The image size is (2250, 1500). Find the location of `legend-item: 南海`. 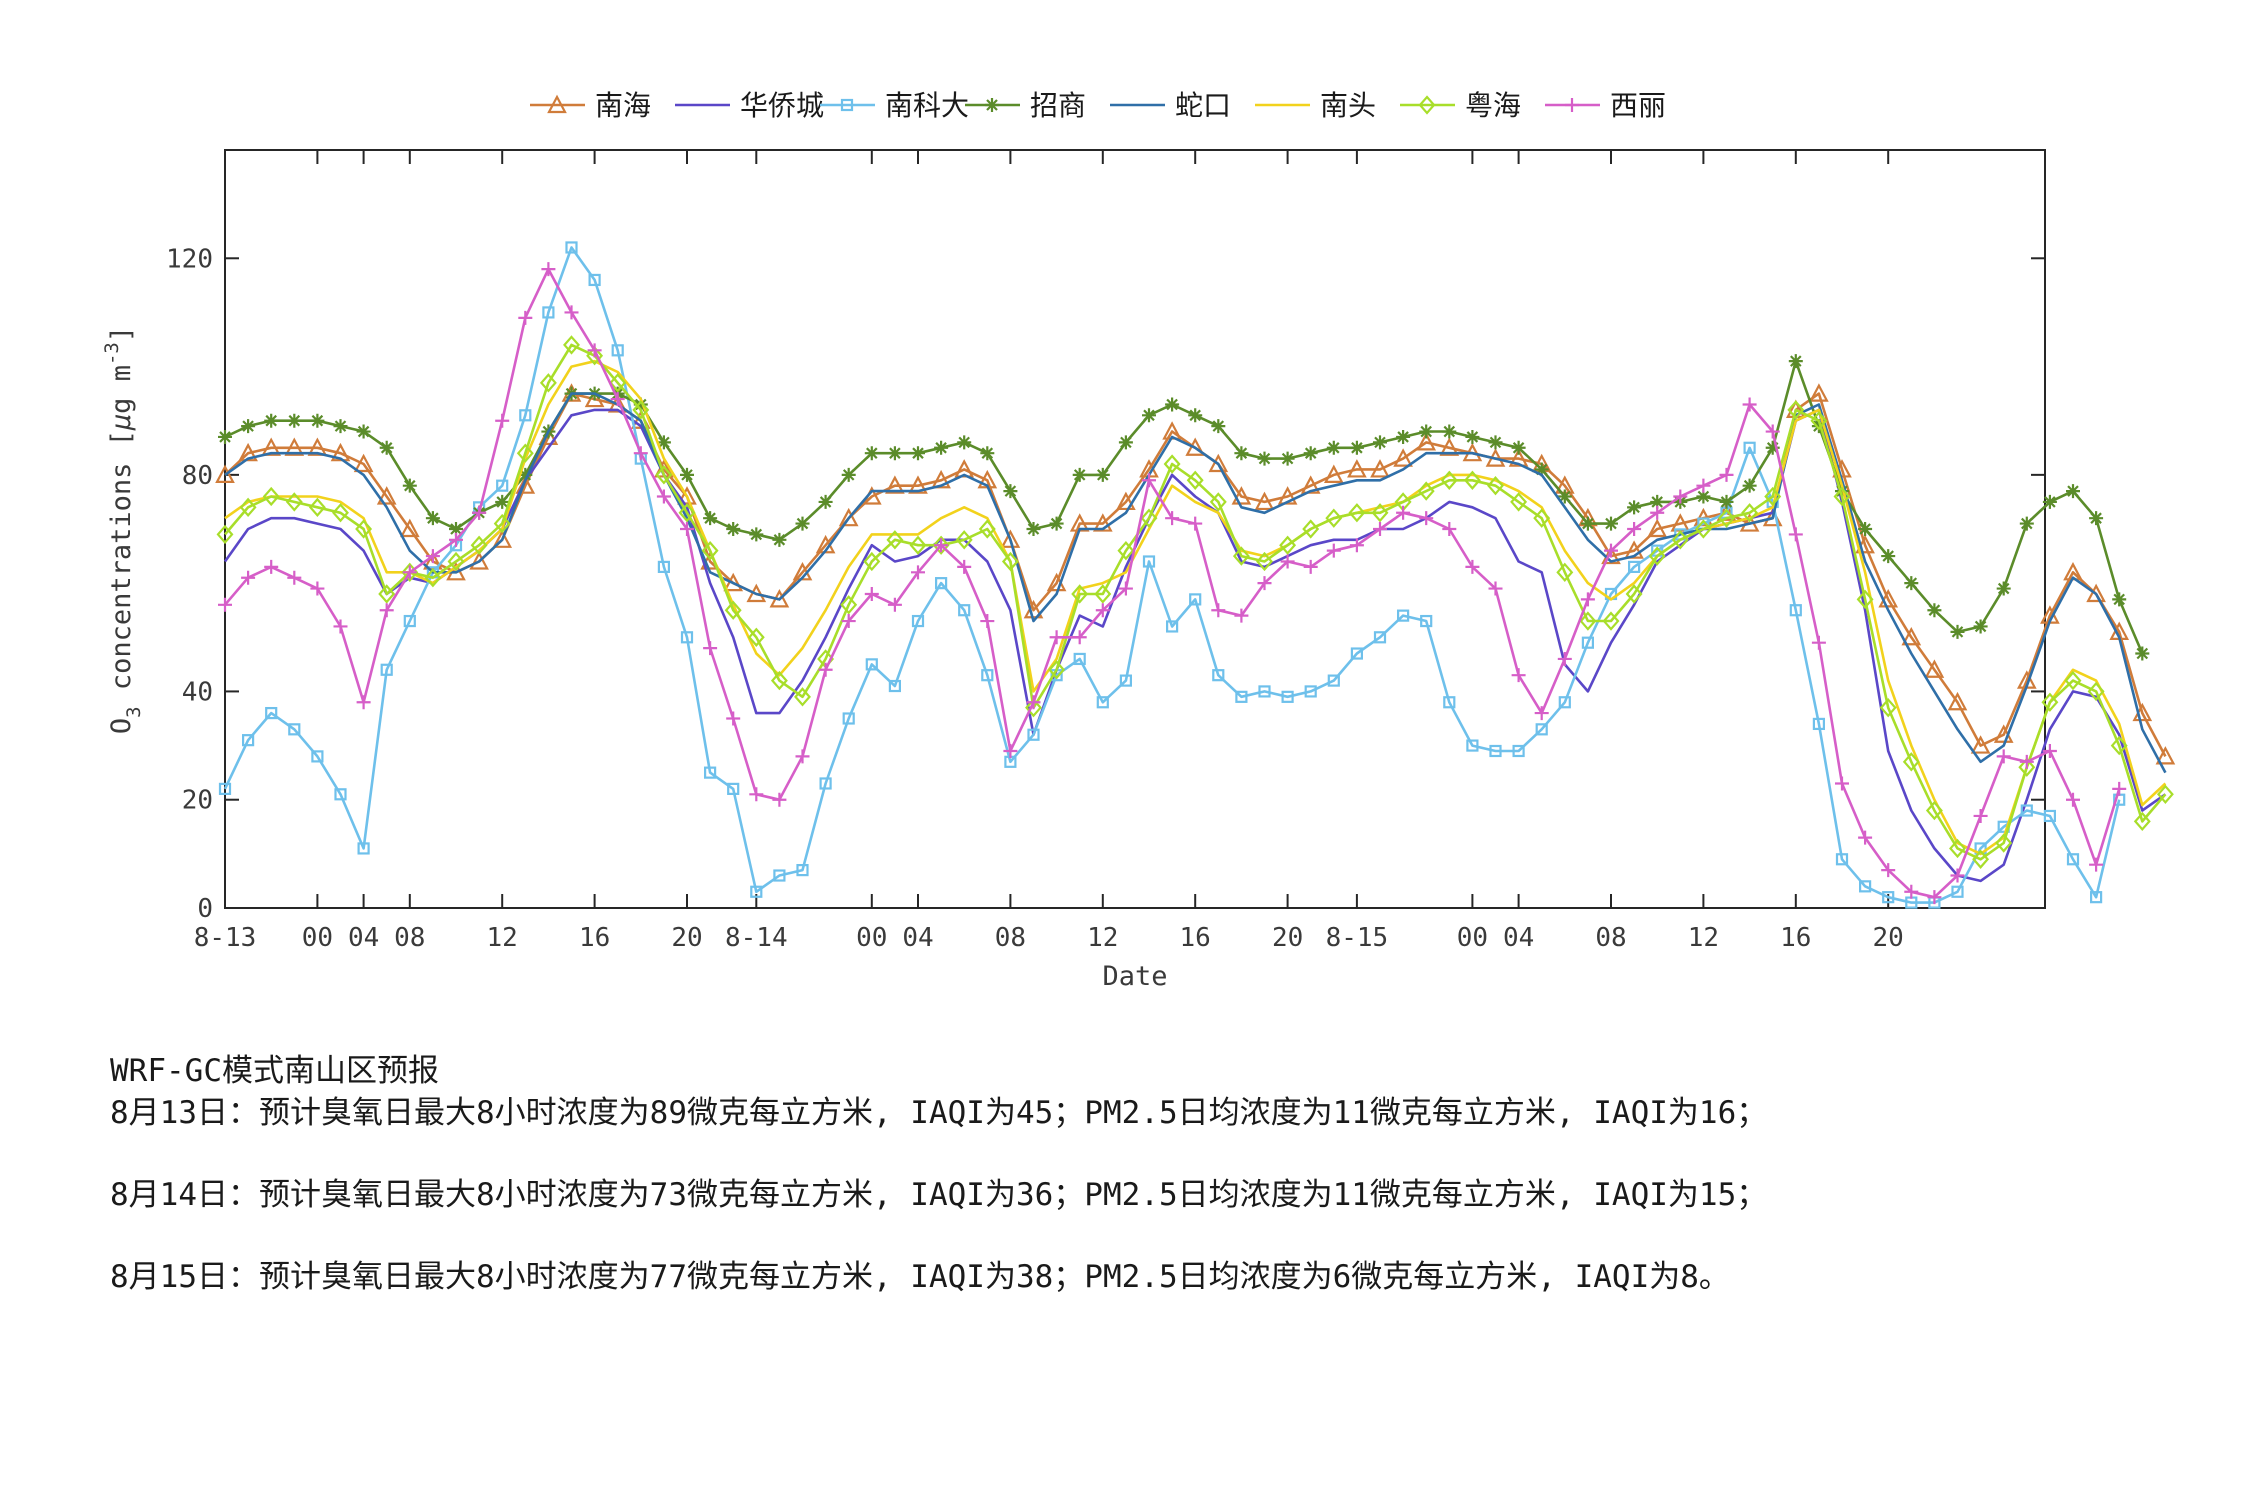

legend-item: 南海 is located at coordinates (590, 105).